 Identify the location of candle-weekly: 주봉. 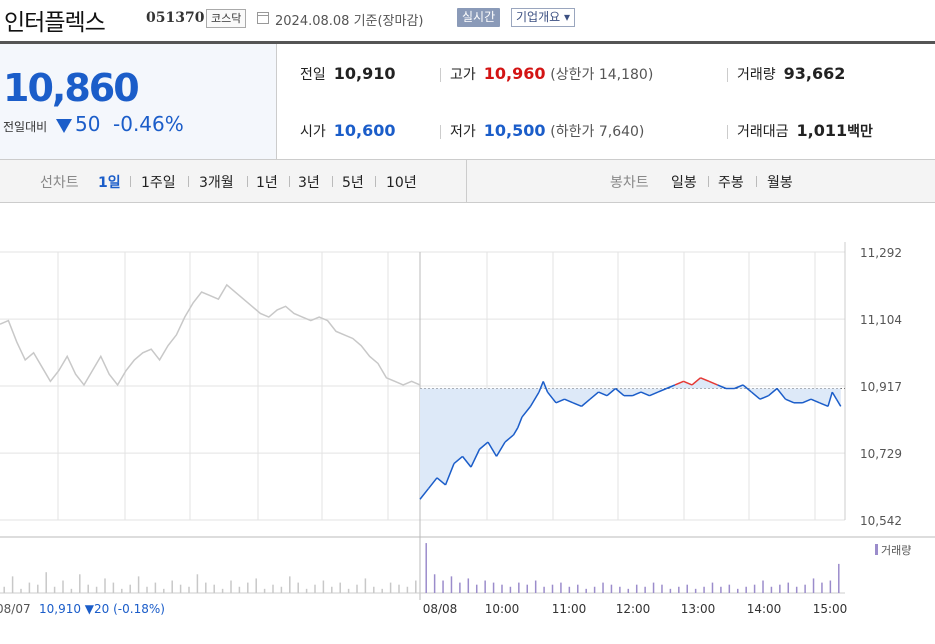
(731, 183).